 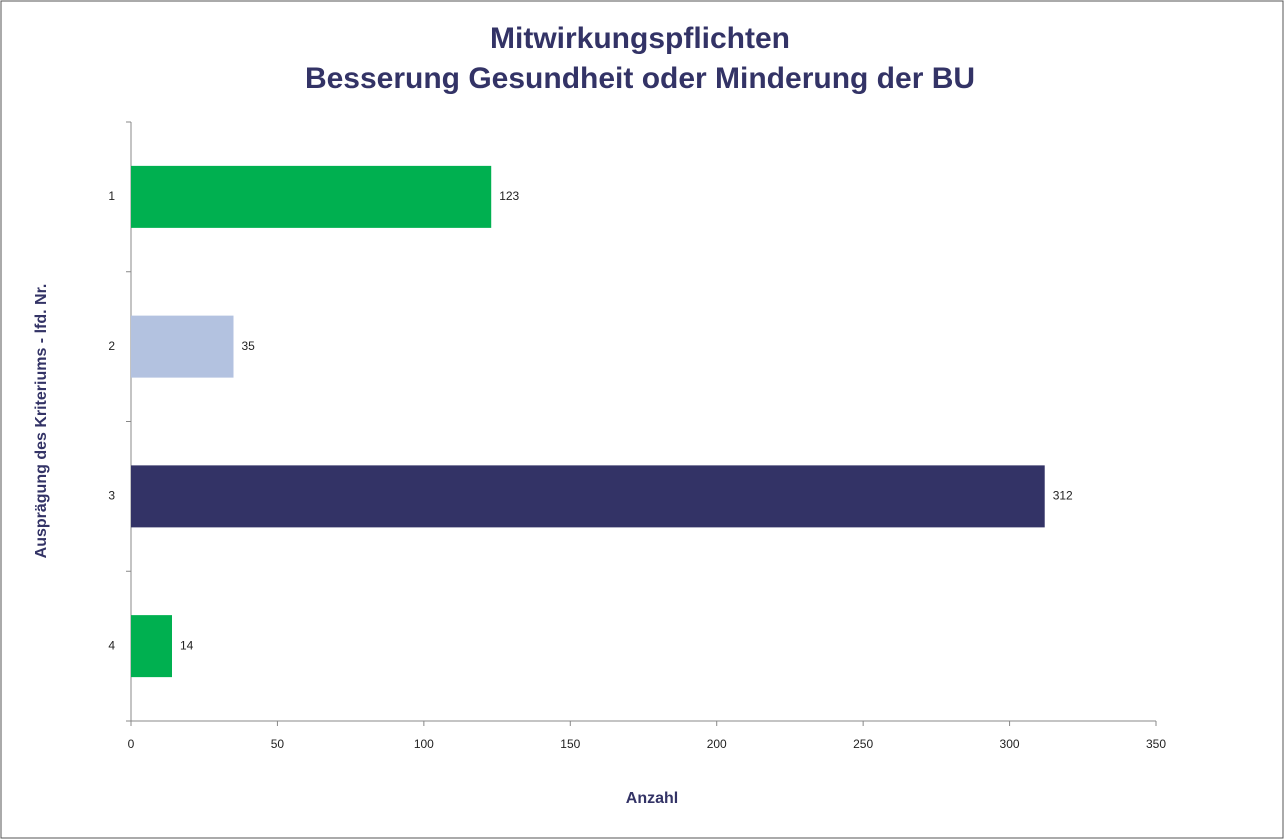 I want to click on y-tick-label: 2, so click(x=111, y=346).